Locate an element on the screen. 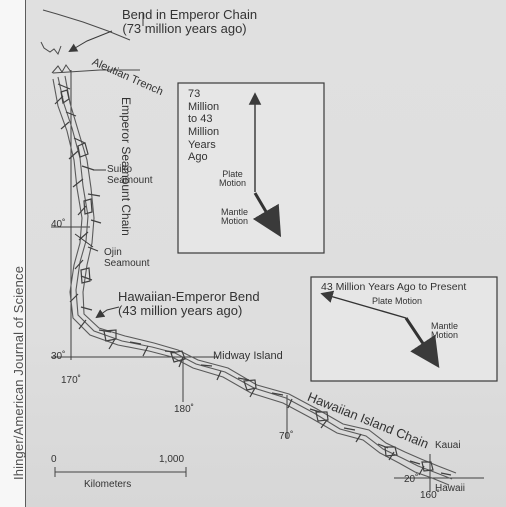 This screenshot has height=507, width=506. image-credit-strip: Ihinger/American Journal of Science is located at coordinates (13, 253).